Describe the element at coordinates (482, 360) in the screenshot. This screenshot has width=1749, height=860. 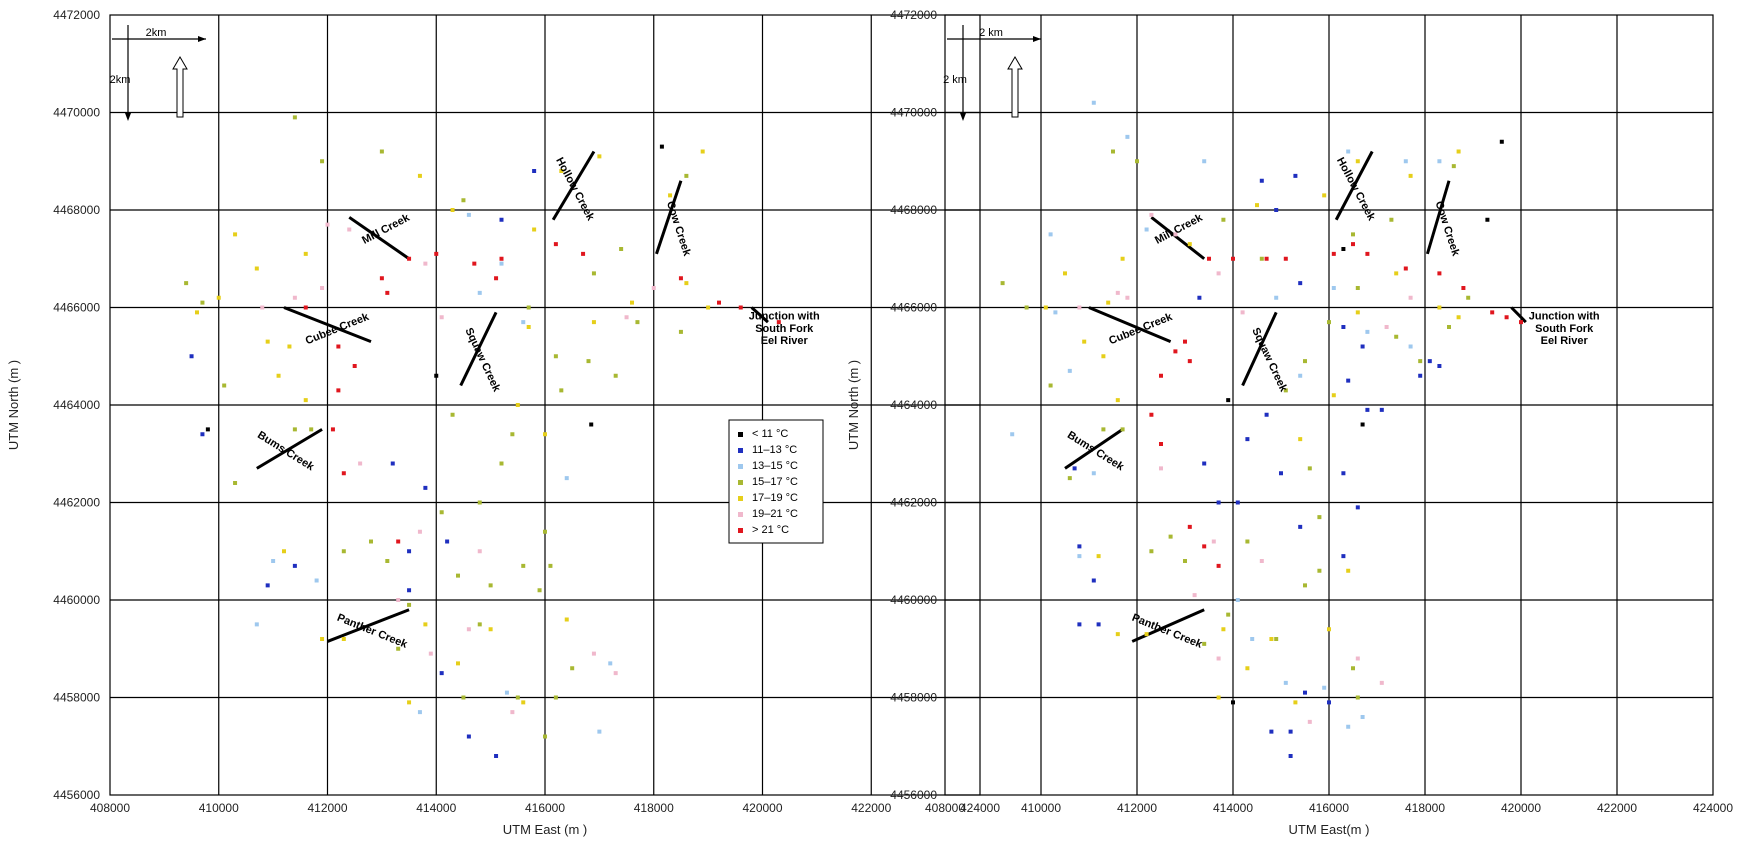
I see `creek-label: Squaw Creek` at that location.